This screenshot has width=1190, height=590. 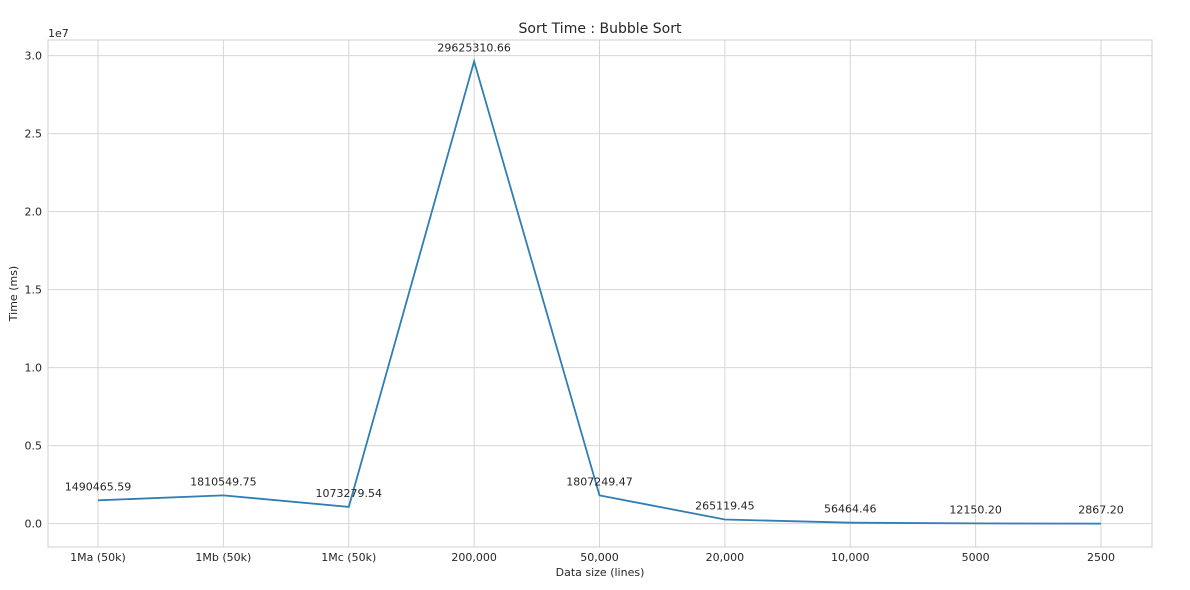 What do you see at coordinates (223, 557) in the screenshot?
I see `x-tick-label: 1Mb (50k)` at bounding box center [223, 557].